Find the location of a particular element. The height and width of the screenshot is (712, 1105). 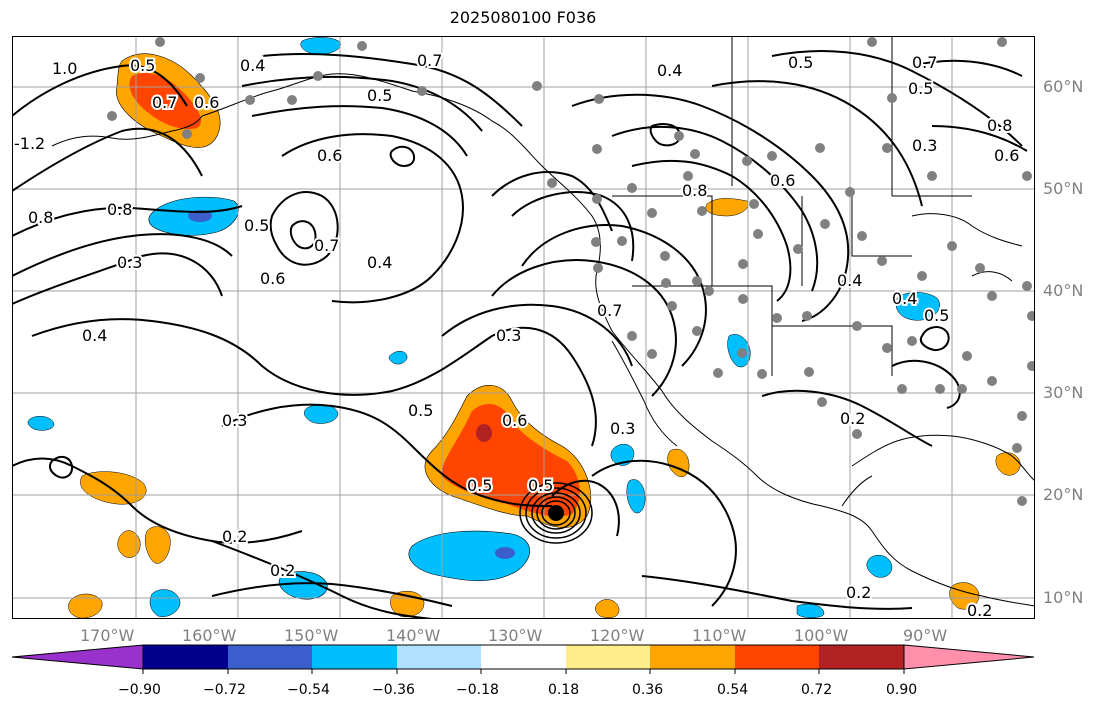

latitude-label: 10°N is located at coordinates (1063, 597).